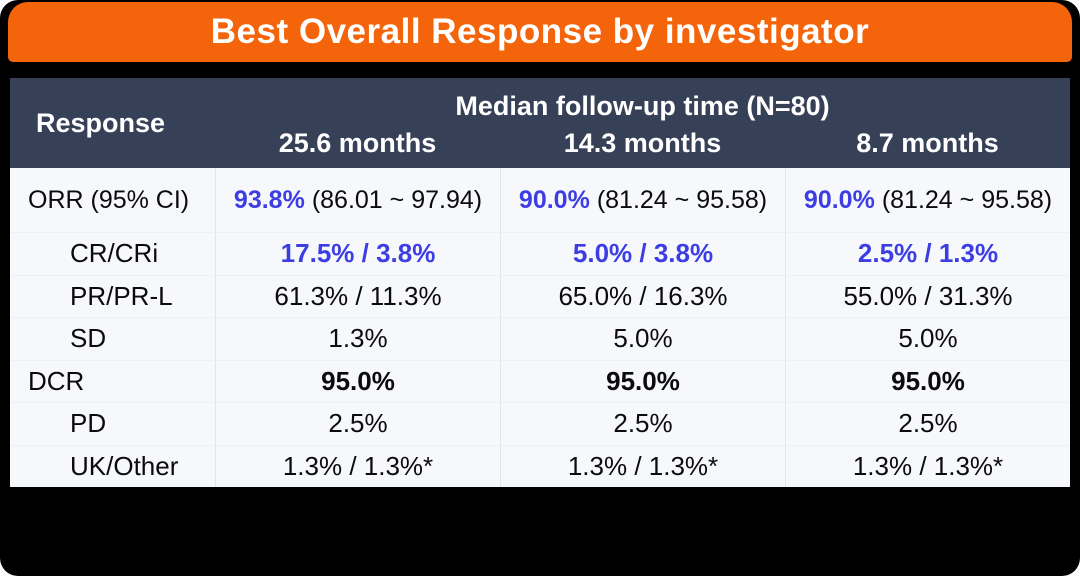  What do you see at coordinates (357, 381) in the screenshot?
I see `dcr-cell-1: 95.0%` at bounding box center [357, 381].